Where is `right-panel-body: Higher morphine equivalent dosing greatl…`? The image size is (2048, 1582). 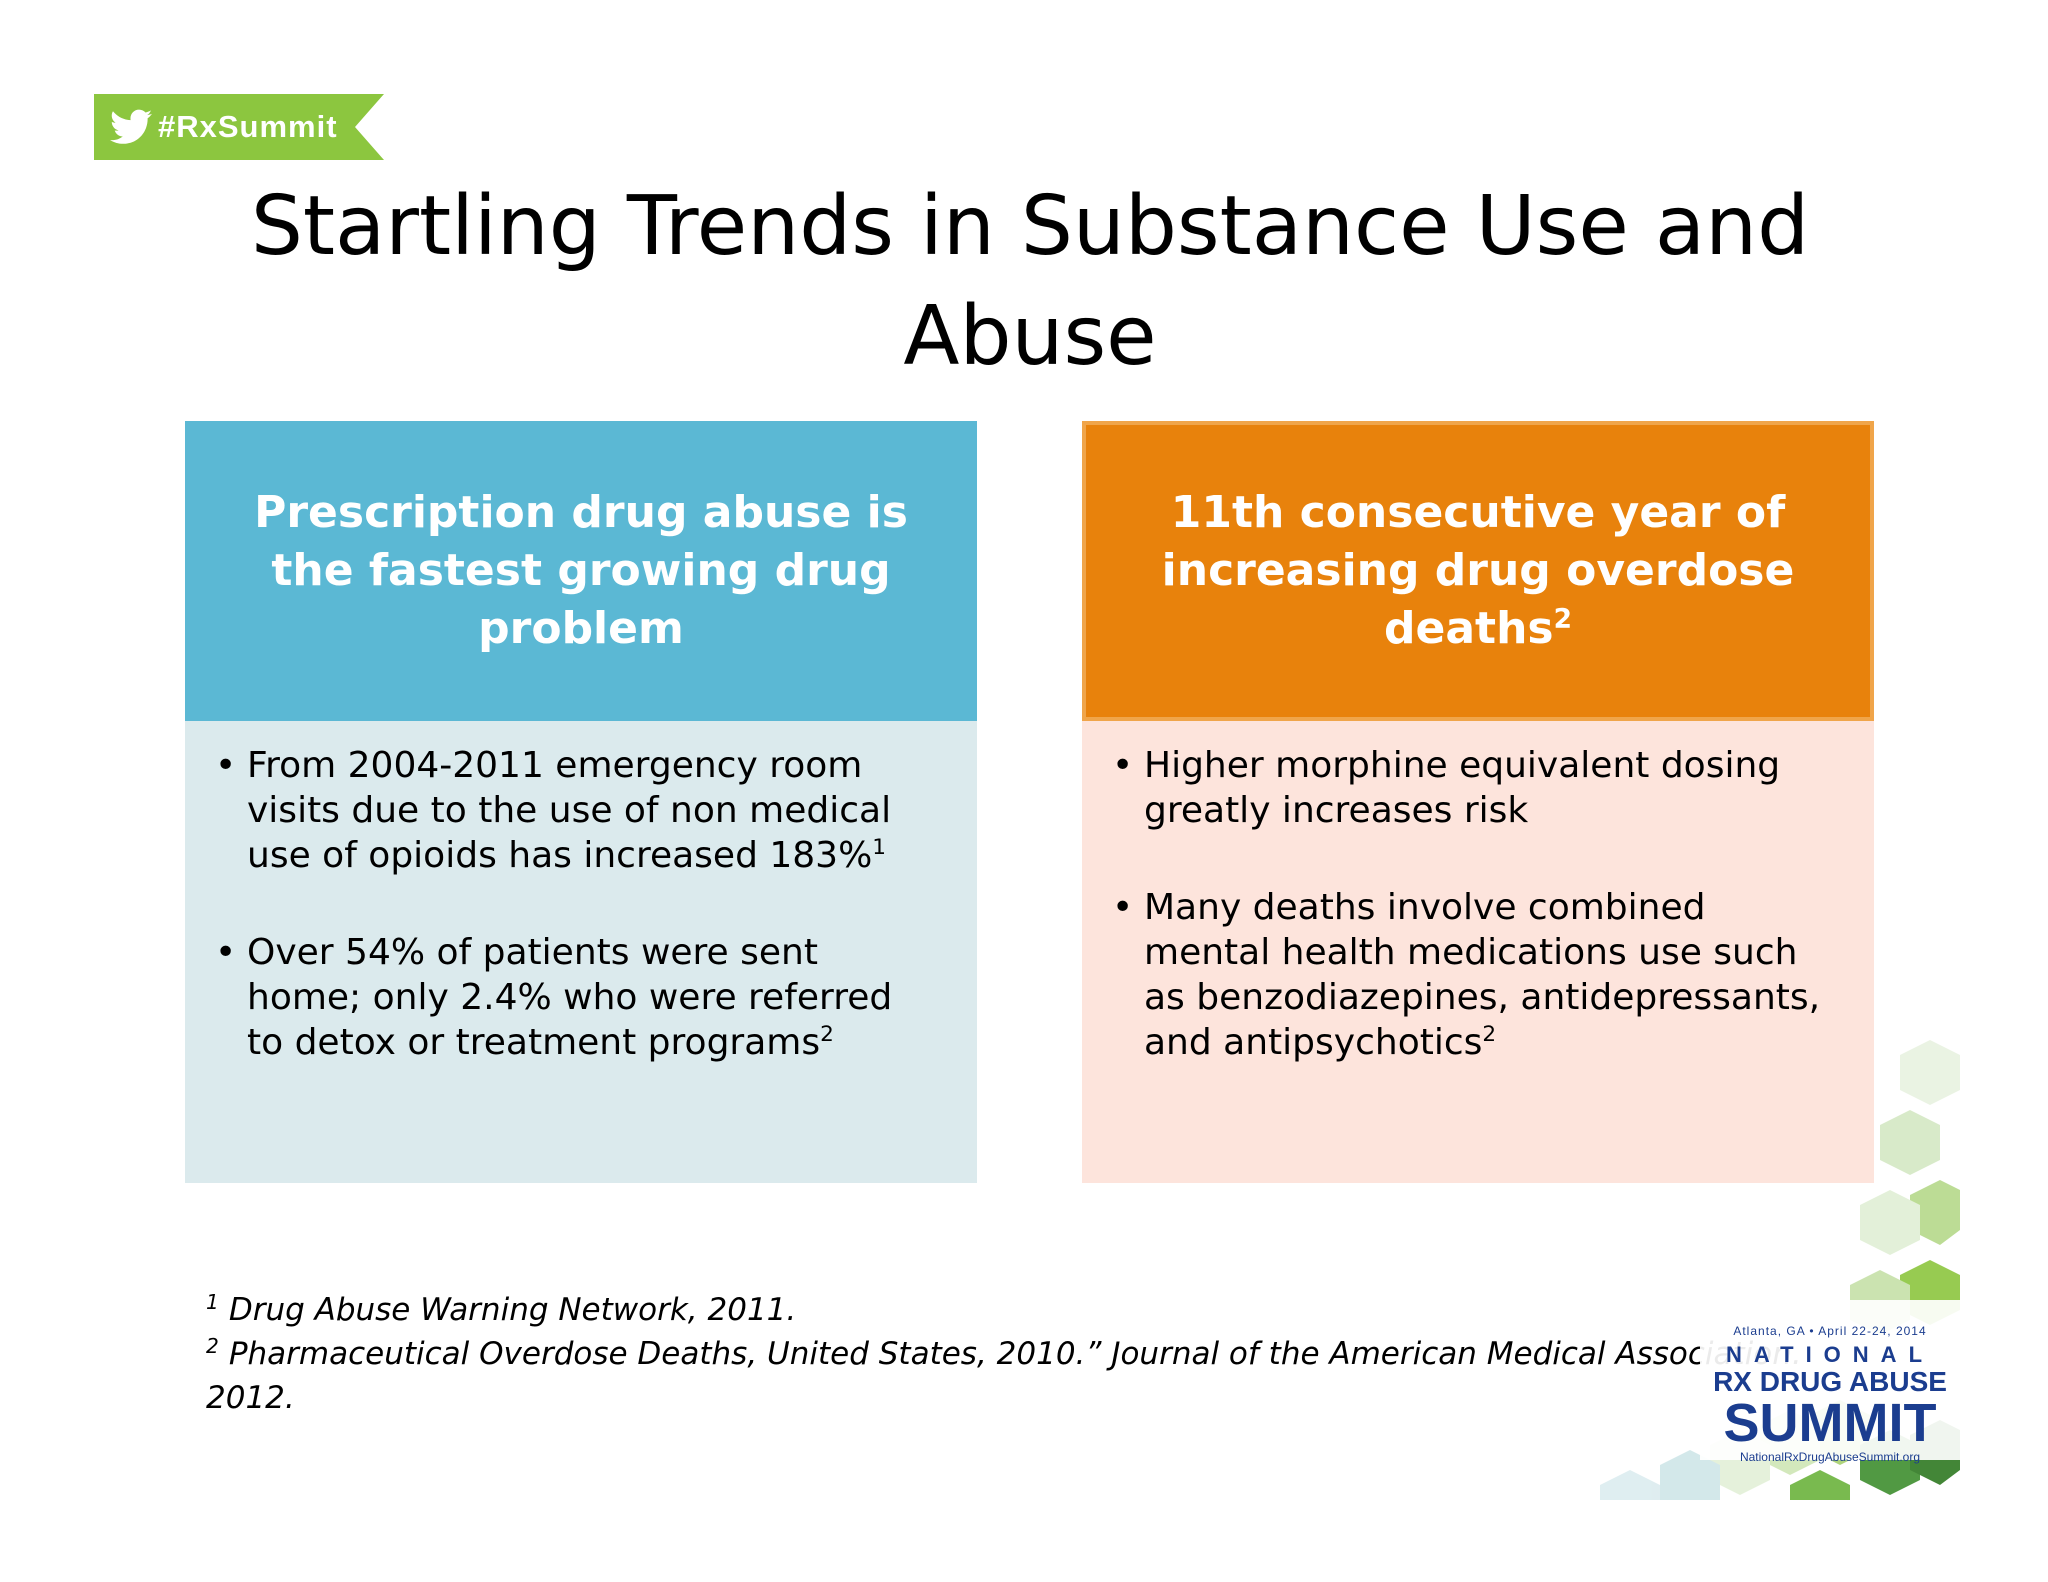 right-panel-body: Higher morphine equivalent dosing greatl… is located at coordinates (1478, 952).